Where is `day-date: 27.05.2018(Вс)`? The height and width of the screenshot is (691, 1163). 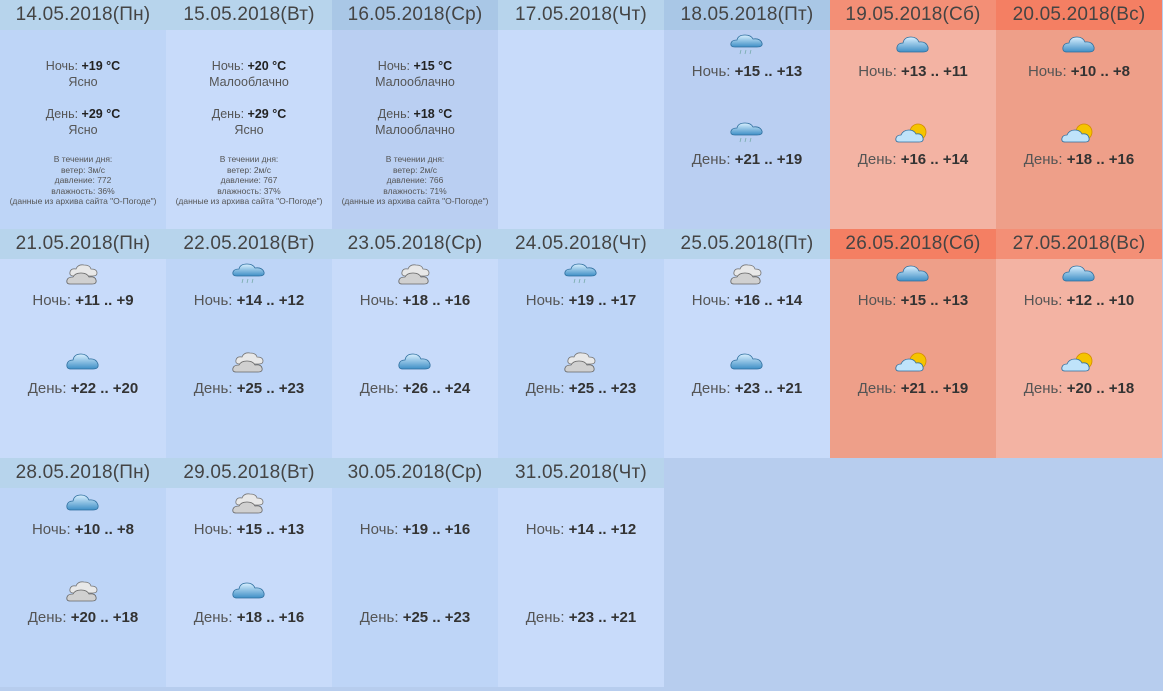
day-date: 27.05.2018(Вс) is located at coordinates (1079, 244).